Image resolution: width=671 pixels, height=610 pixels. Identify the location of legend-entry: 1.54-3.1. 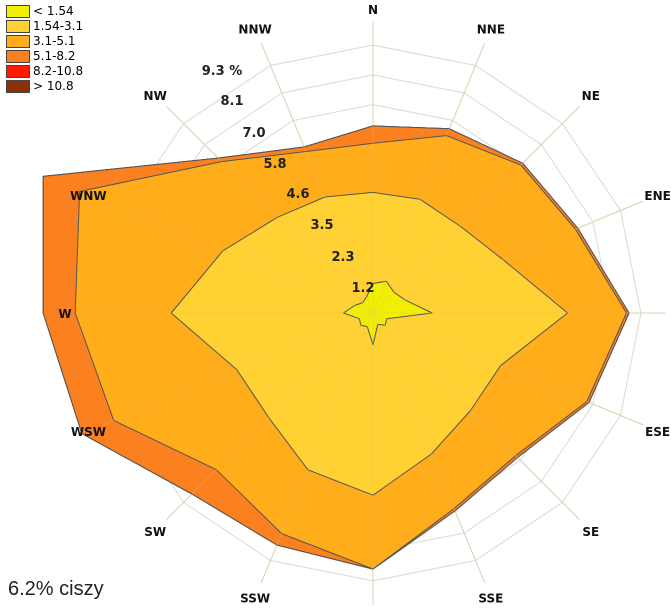
(44, 26).